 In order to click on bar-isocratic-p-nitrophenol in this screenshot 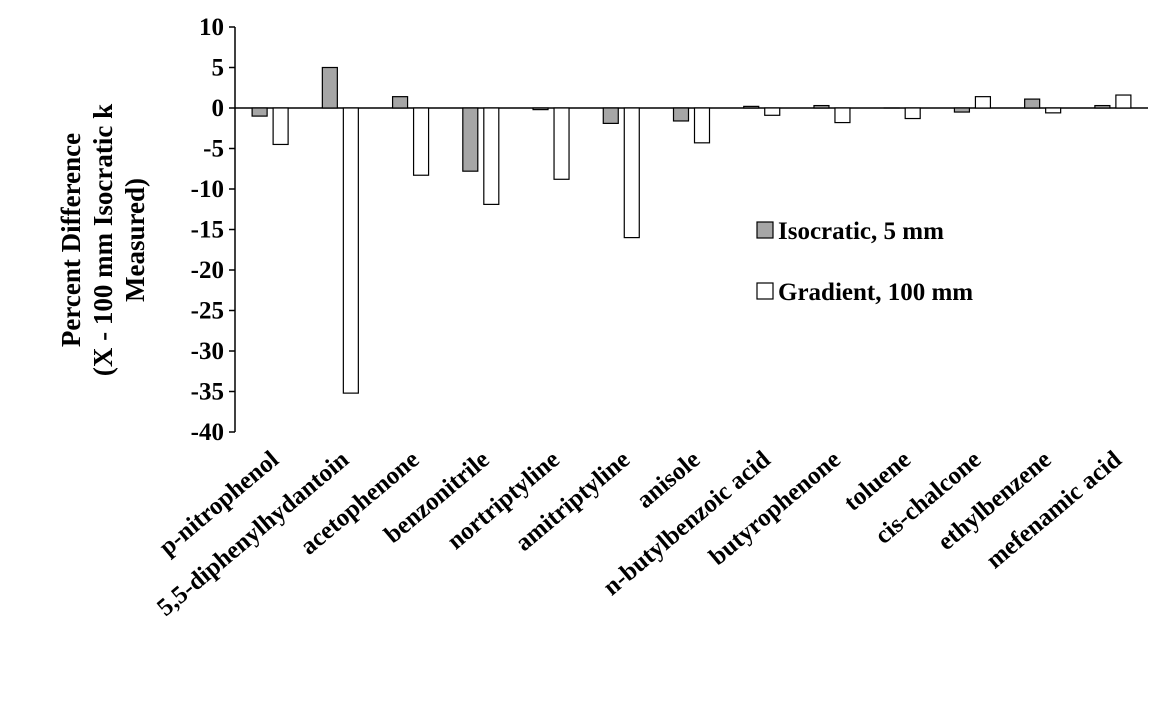, I will do `click(259, 112)`.